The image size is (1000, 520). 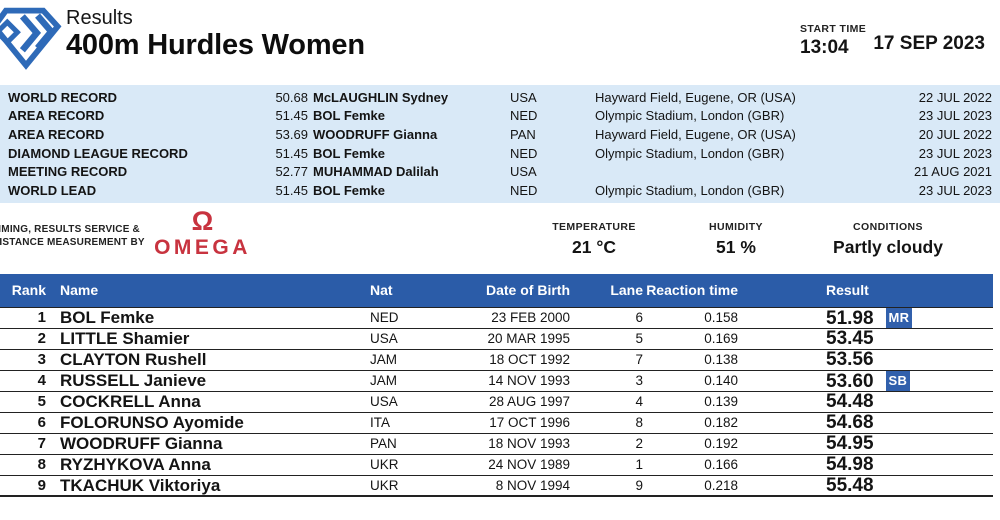 I want to click on athlete-nationality: UKR, so click(x=384, y=464).